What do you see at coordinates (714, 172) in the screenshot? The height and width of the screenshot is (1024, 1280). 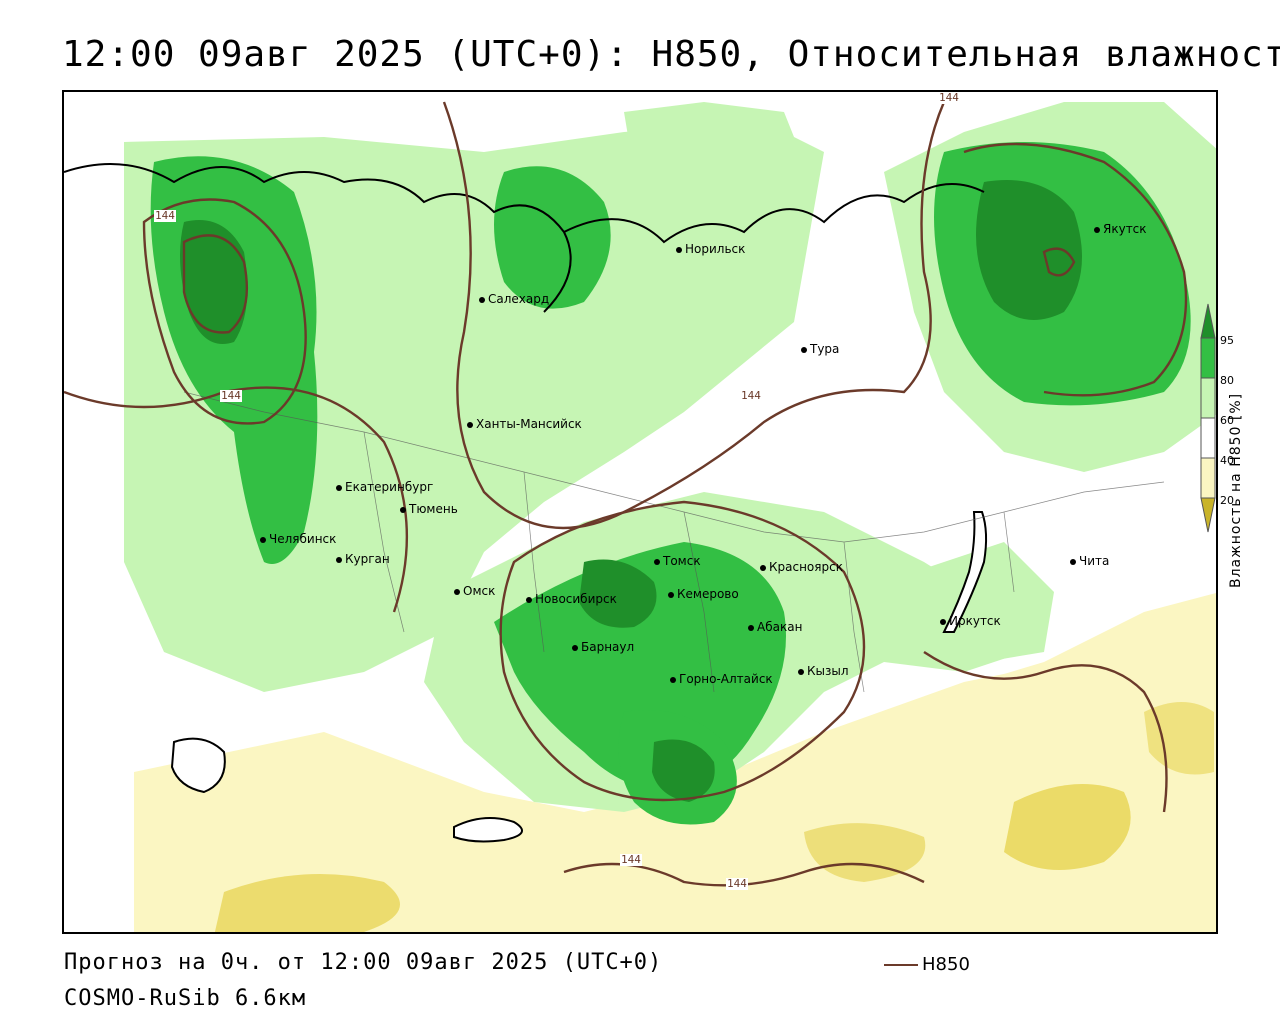 I see `moderate-north` at bounding box center [714, 172].